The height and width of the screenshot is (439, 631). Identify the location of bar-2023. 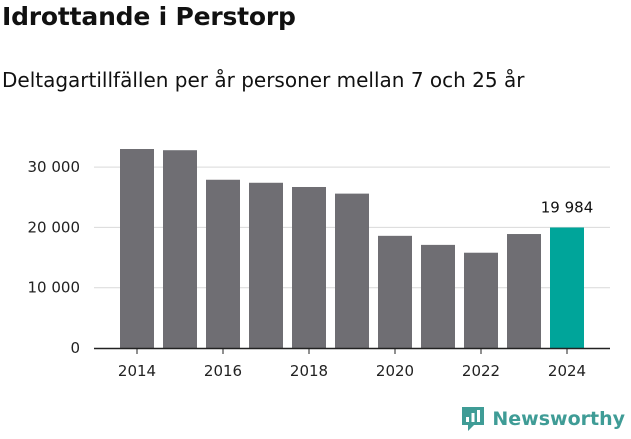
(524, 291).